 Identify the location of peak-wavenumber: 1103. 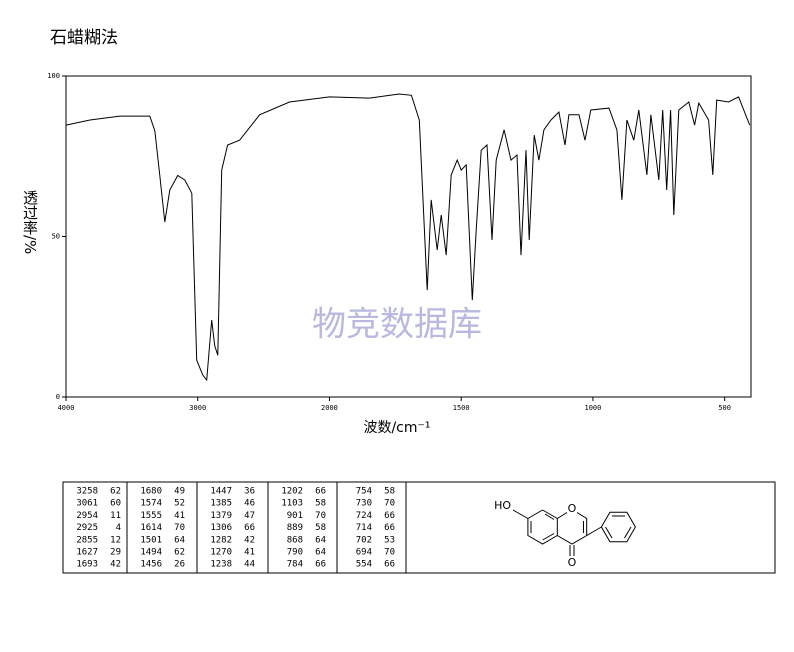
(292, 504).